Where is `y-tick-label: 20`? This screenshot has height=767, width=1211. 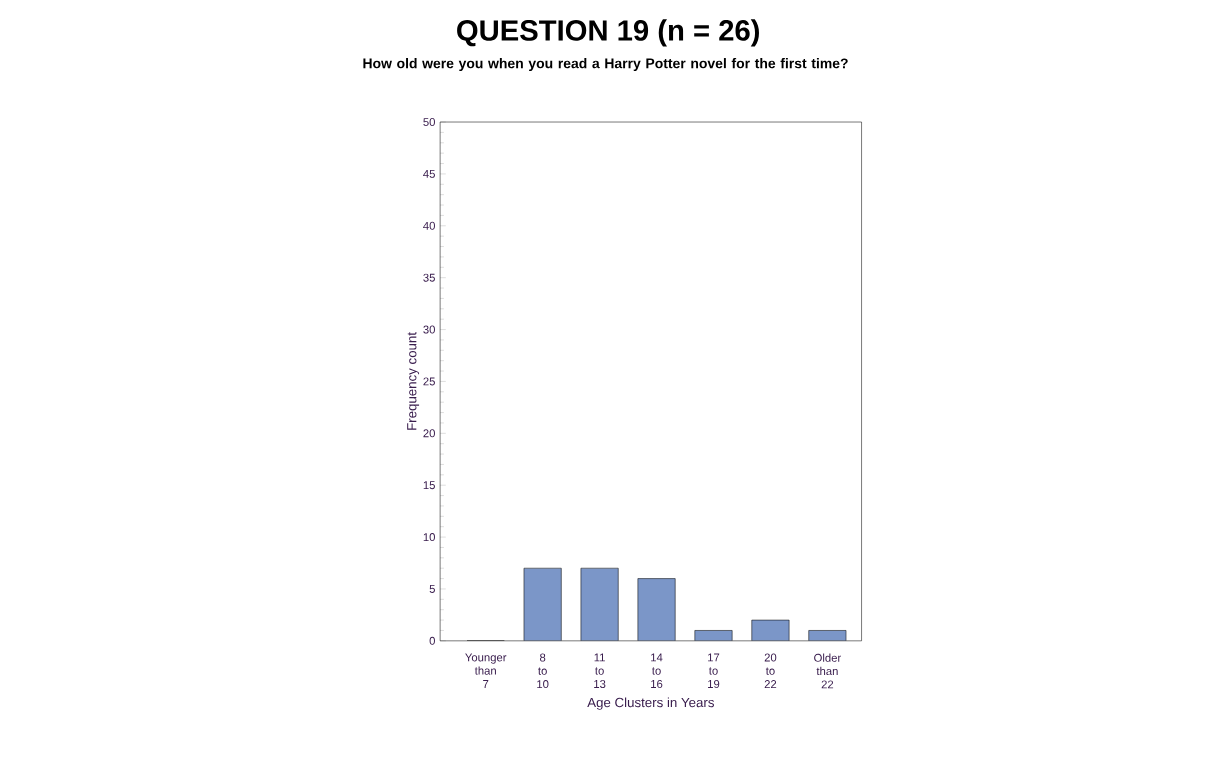
y-tick-label: 20 is located at coordinates (429, 433).